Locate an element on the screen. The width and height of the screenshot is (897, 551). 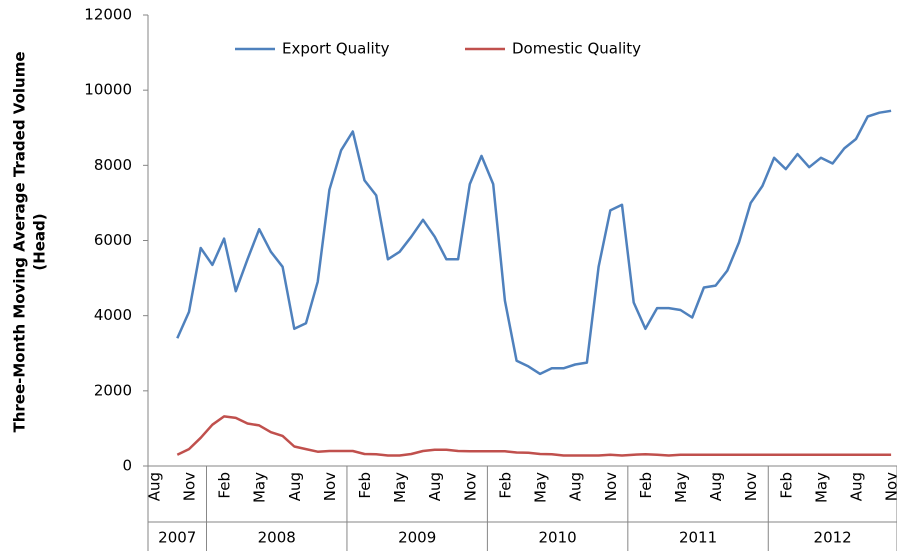
year-label: 2010 is located at coordinates (558, 538).